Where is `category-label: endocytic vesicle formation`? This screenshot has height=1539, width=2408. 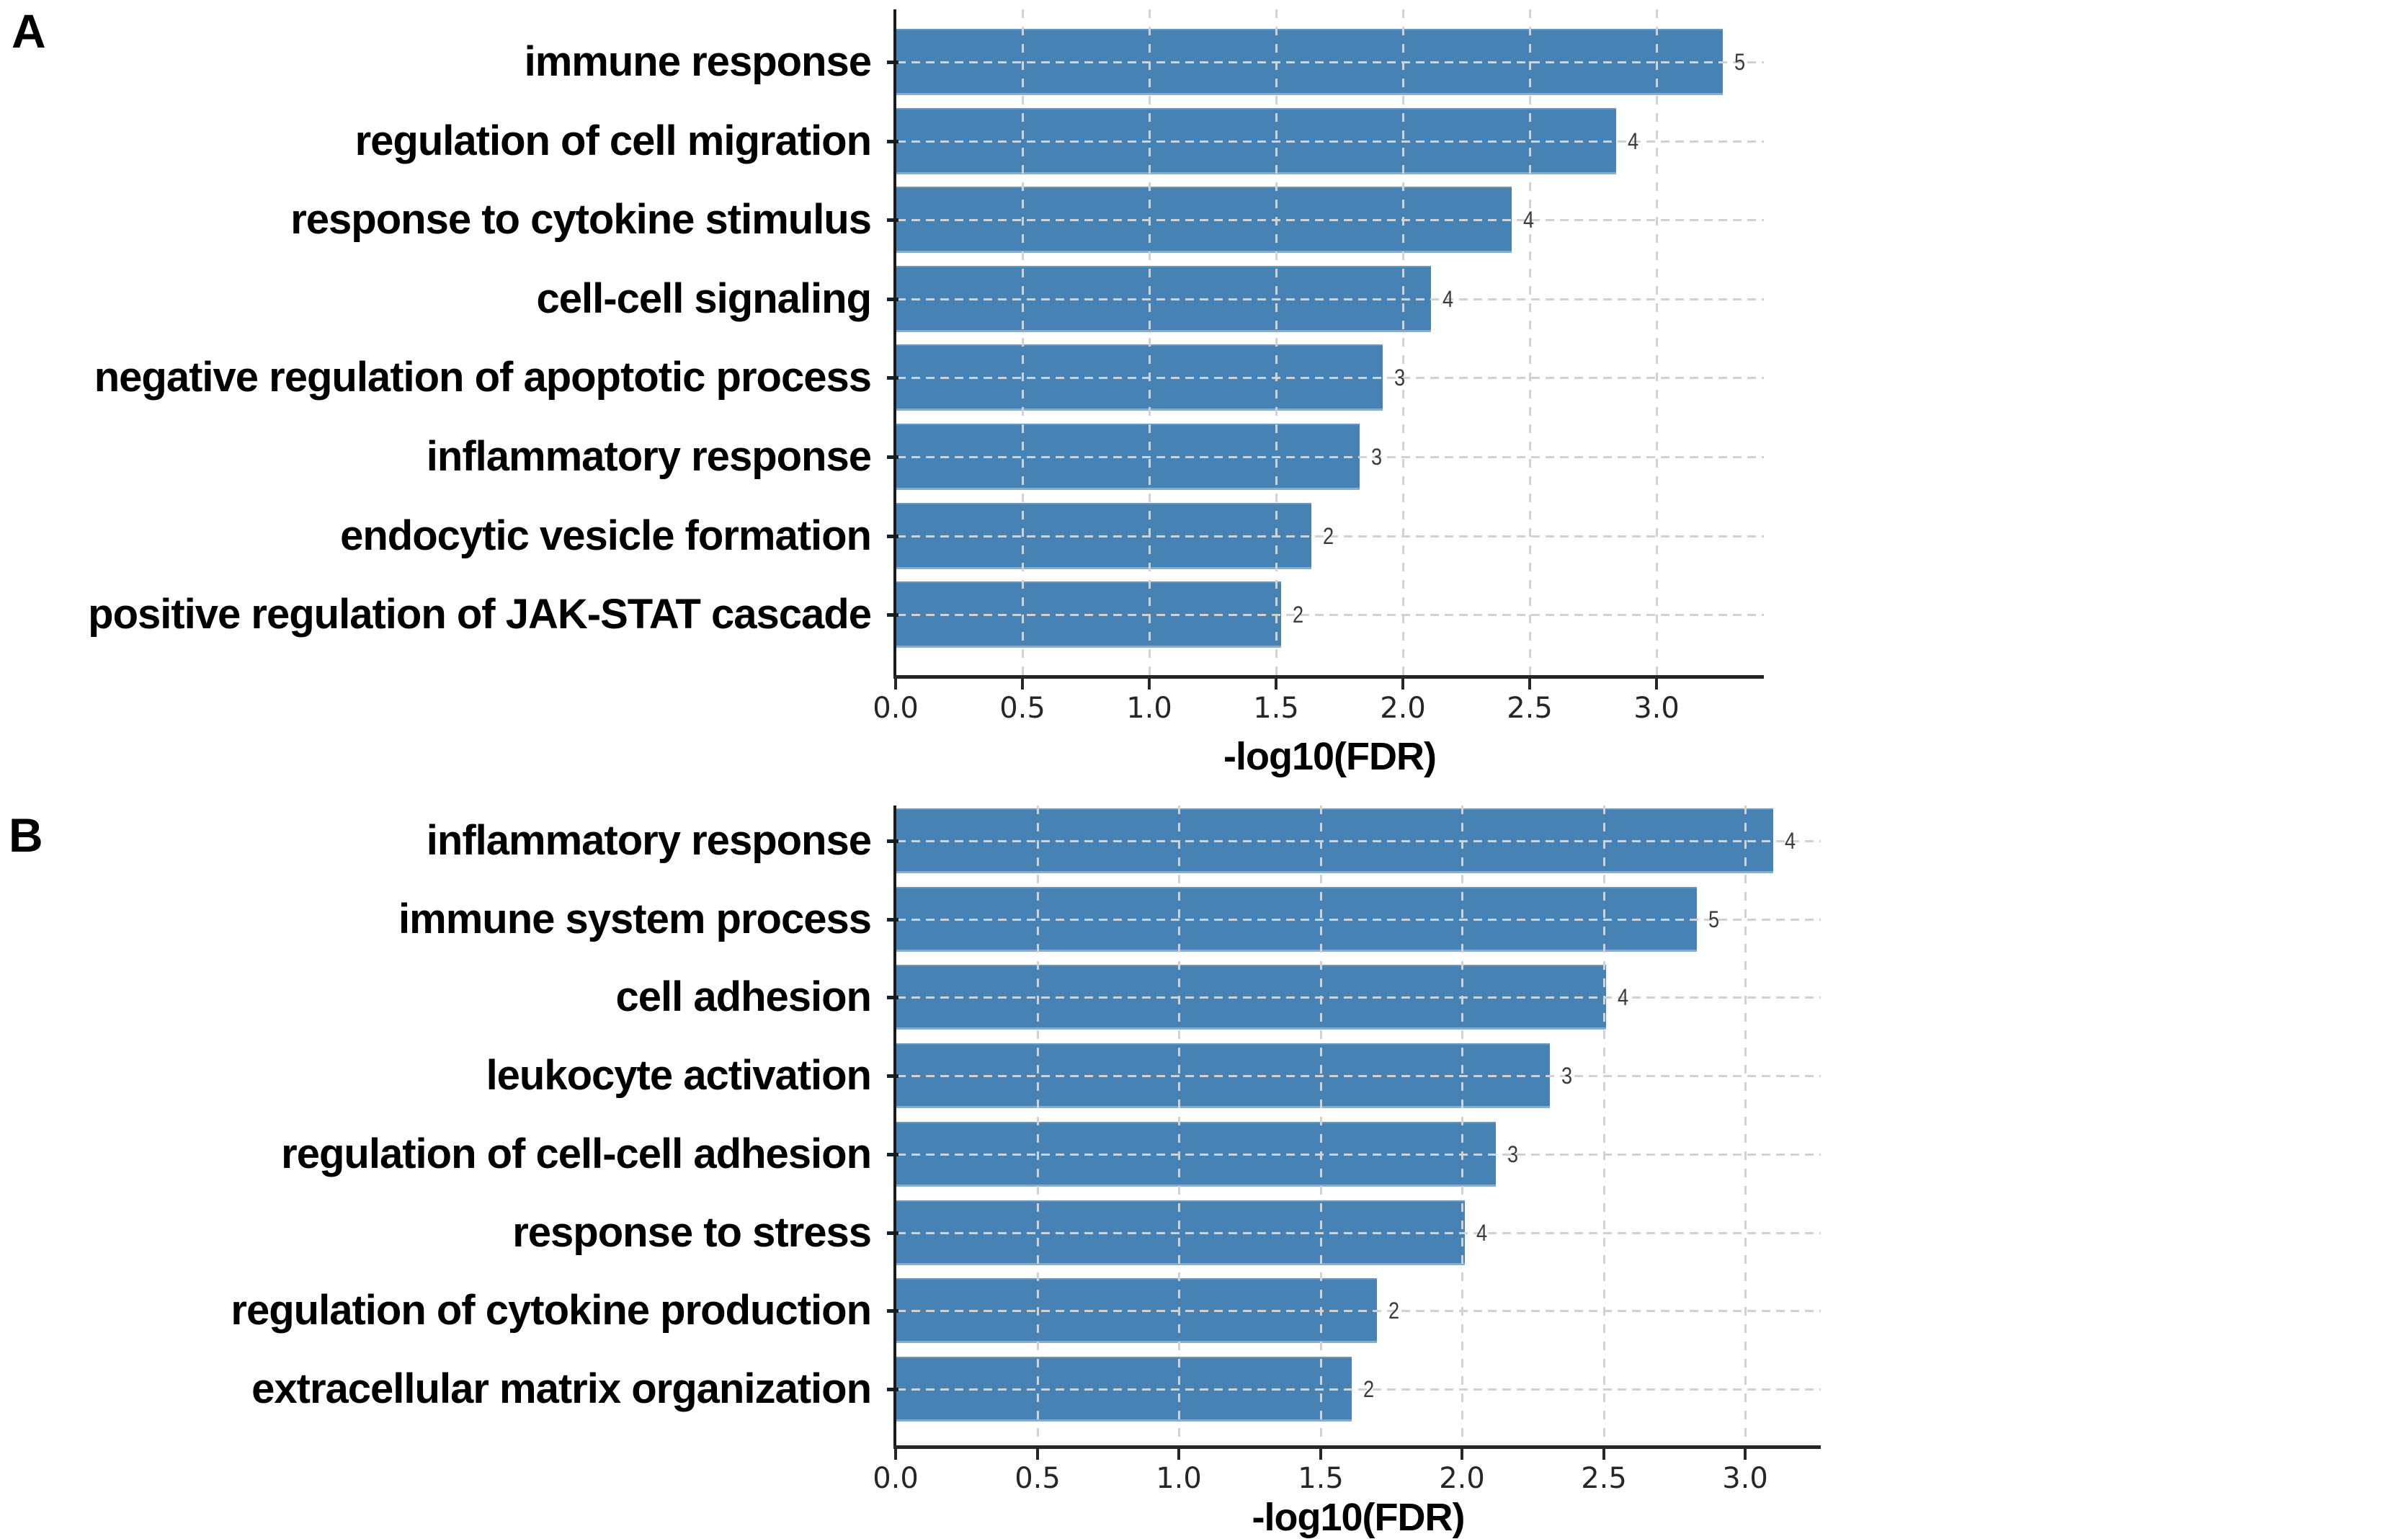 category-label: endocytic vesicle formation is located at coordinates (606, 535).